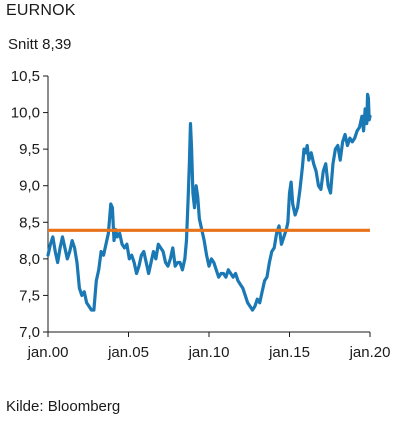  Describe the element at coordinates (370, 352) in the screenshot. I see `x-tick-label: jan.20` at that location.